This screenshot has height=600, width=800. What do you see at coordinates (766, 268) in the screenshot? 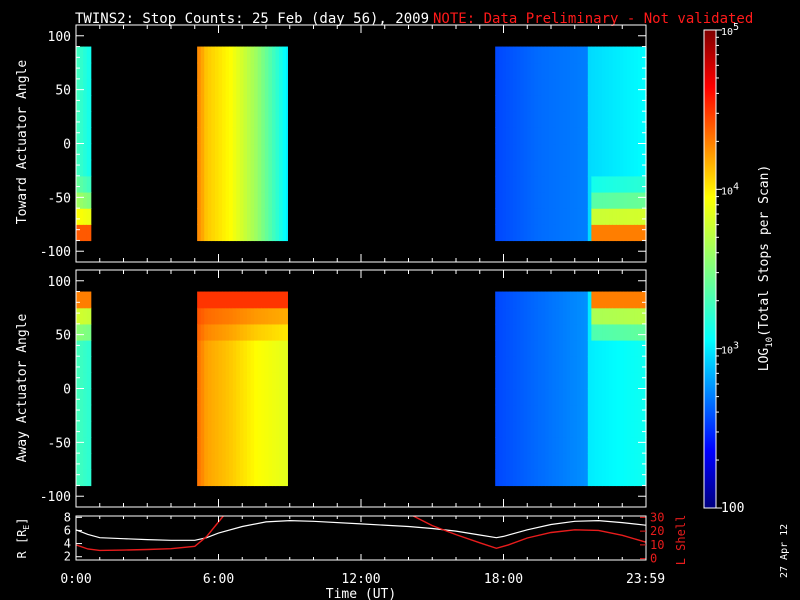
I see `colorbar-label: LOG10(Total Stops per Scan)` at bounding box center [766, 268].